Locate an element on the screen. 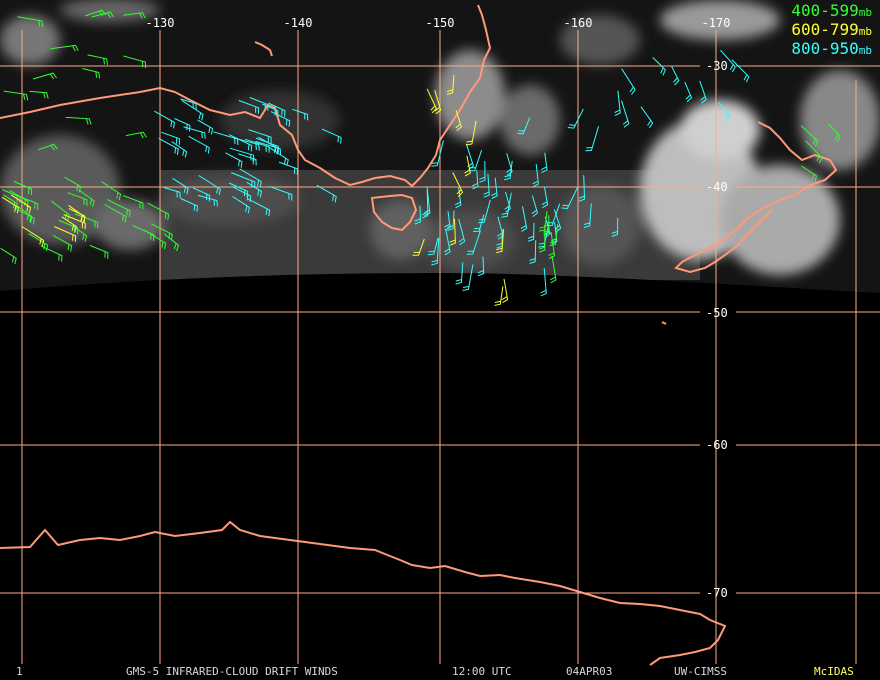  lon-label-160: -160 is located at coordinates (578, 23).